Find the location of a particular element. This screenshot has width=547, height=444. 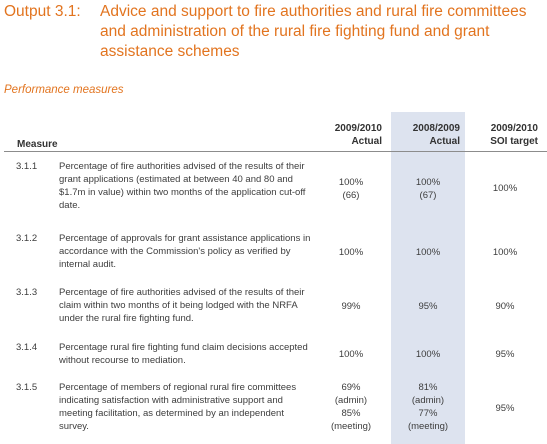

value-2009-2010-actual: 69% (admin) 85% (meeting) is located at coordinates (351, 407).